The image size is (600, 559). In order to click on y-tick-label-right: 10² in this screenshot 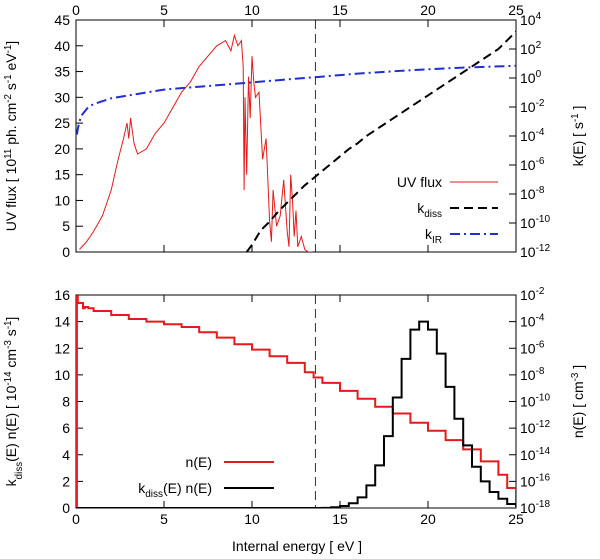, I will do `click(531, 48)`.